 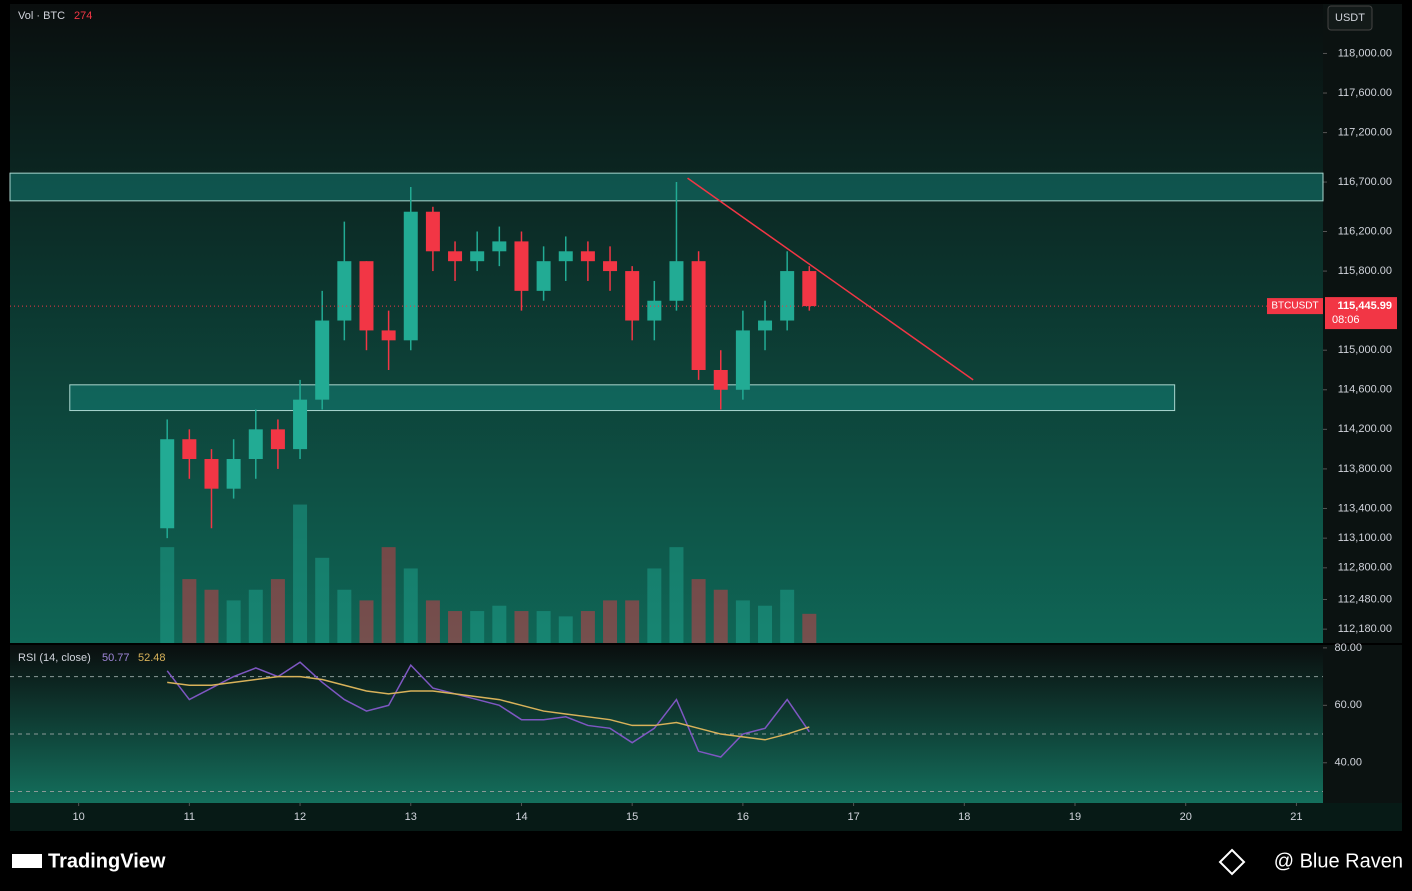 What do you see at coordinates (83, 16) in the screenshot?
I see `volume-last: 274` at bounding box center [83, 16].